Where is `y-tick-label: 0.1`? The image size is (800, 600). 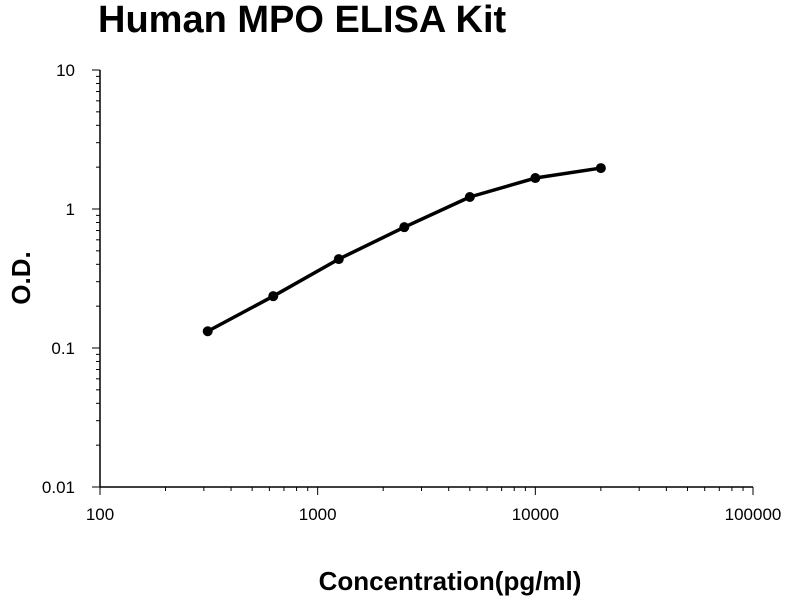 y-tick-label: 0.1 is located at coordinates (63, 348).